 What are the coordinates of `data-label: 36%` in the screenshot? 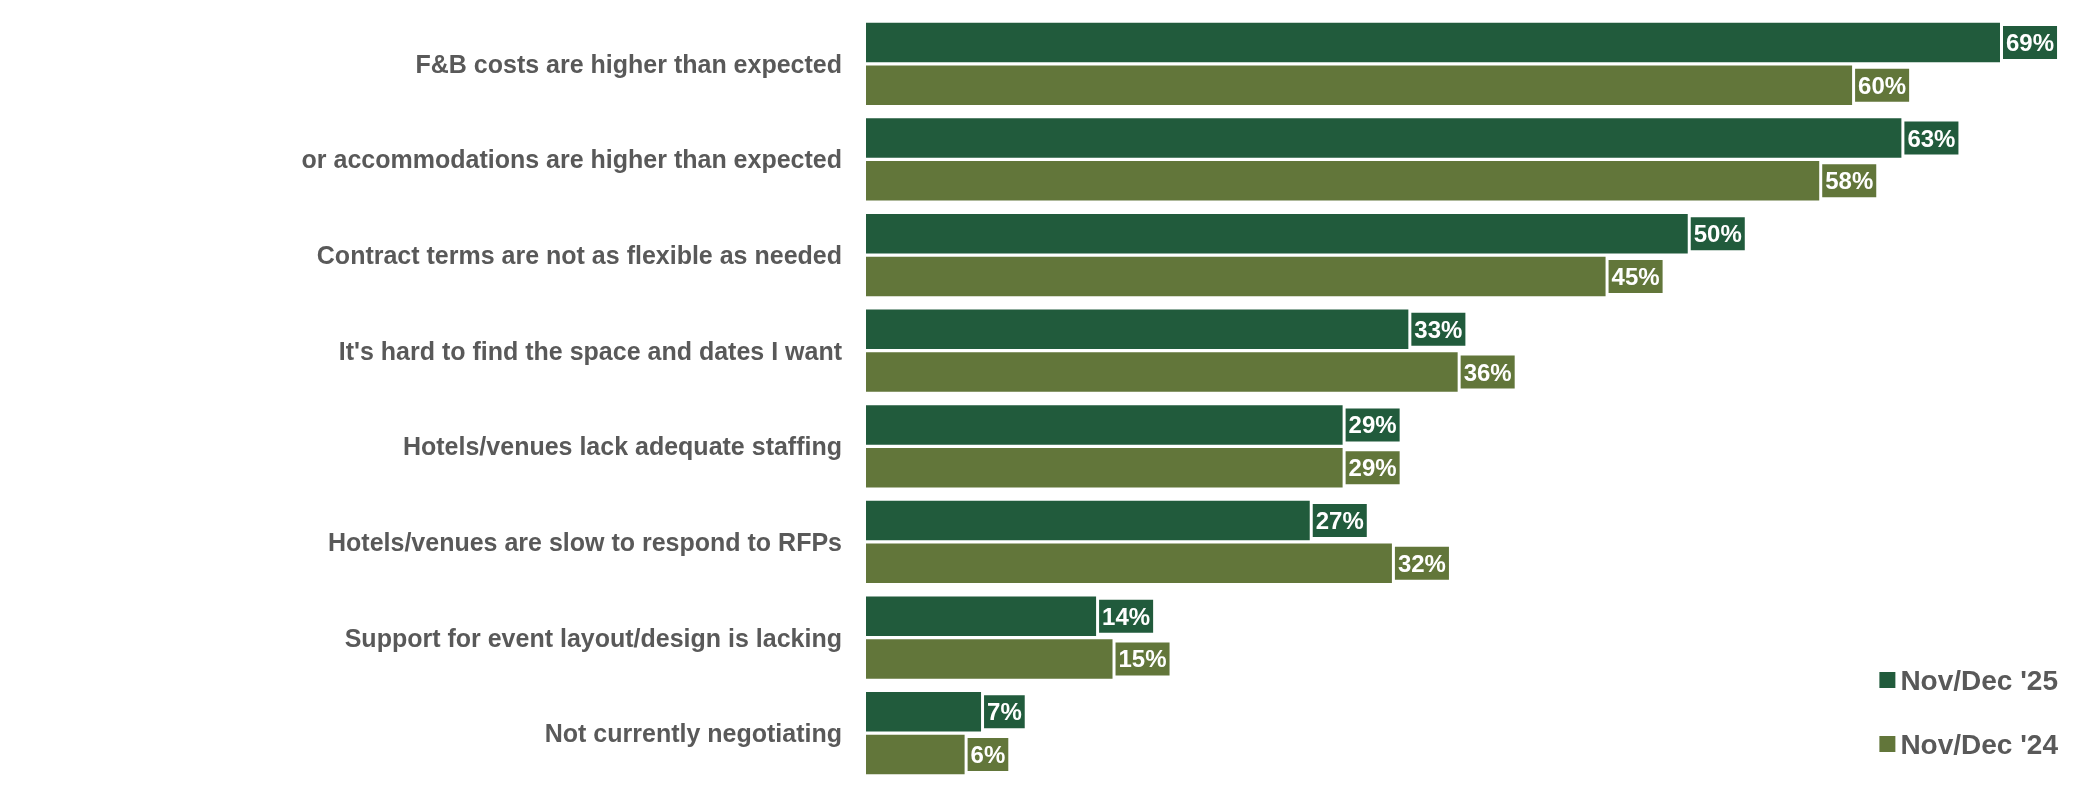 It's located at (1487, 372).